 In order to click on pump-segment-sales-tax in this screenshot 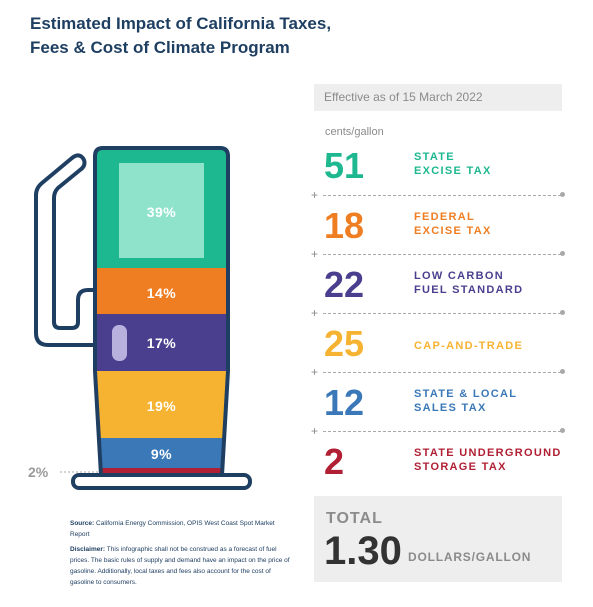, I will do `click(161, 453)`.